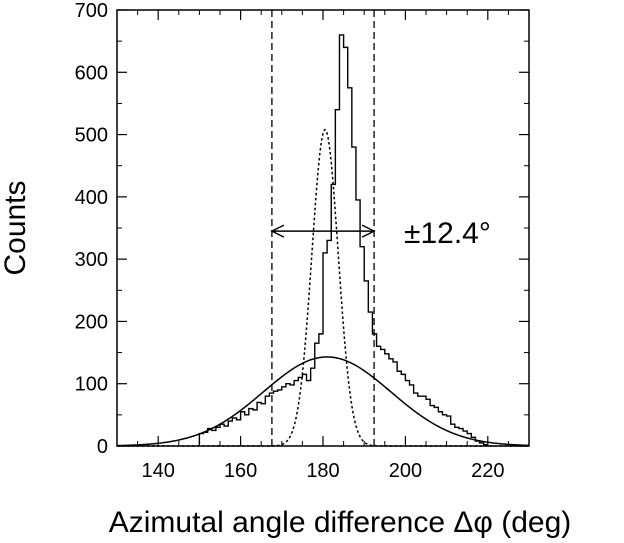 This screenshot has width=624, height=543. I want to click on y-tick-label: 0, so click(102, 447).